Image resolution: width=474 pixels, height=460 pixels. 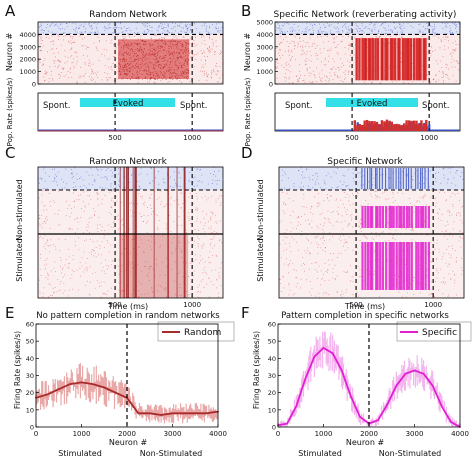 What do you see at coordinates (419, 127) in the screenshot?
I see `rate-bar` at bounding box center [419, 127].